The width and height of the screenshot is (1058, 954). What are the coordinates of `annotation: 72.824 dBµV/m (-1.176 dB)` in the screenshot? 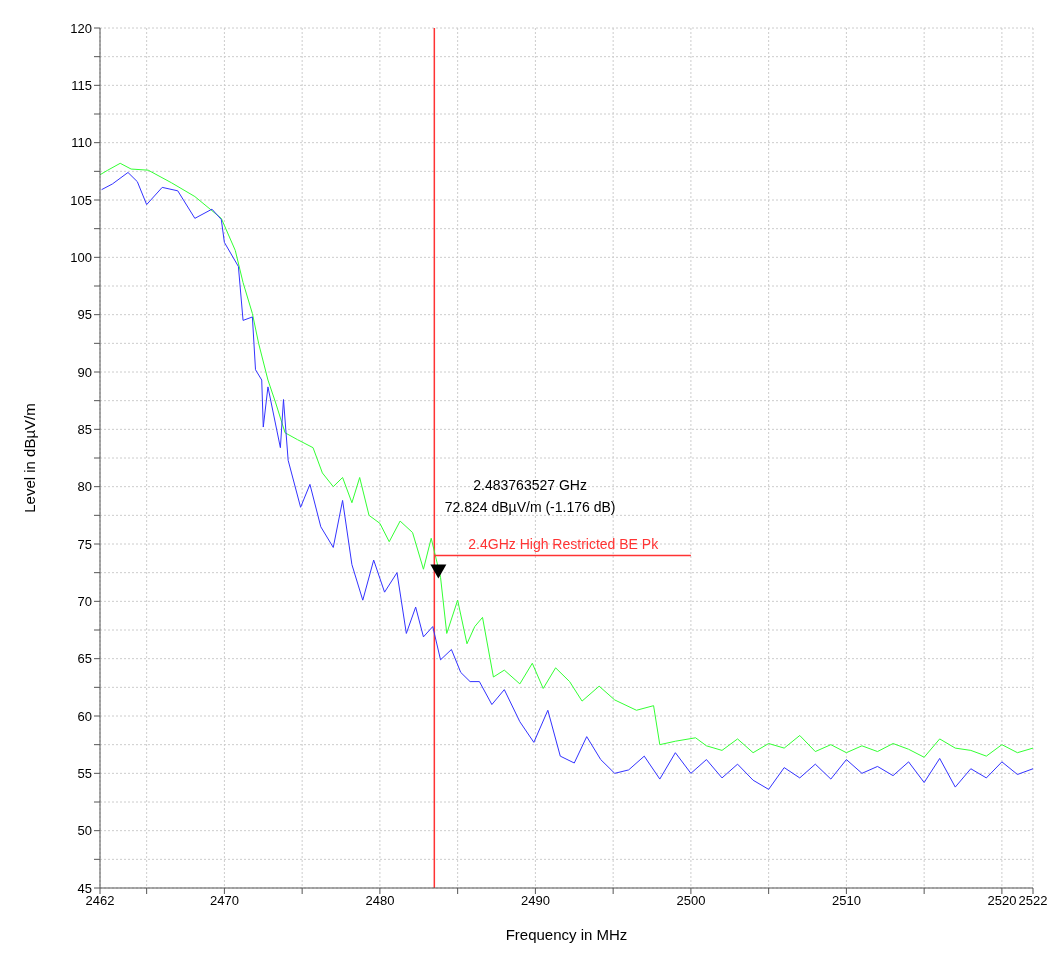 It's located at (530, 507).